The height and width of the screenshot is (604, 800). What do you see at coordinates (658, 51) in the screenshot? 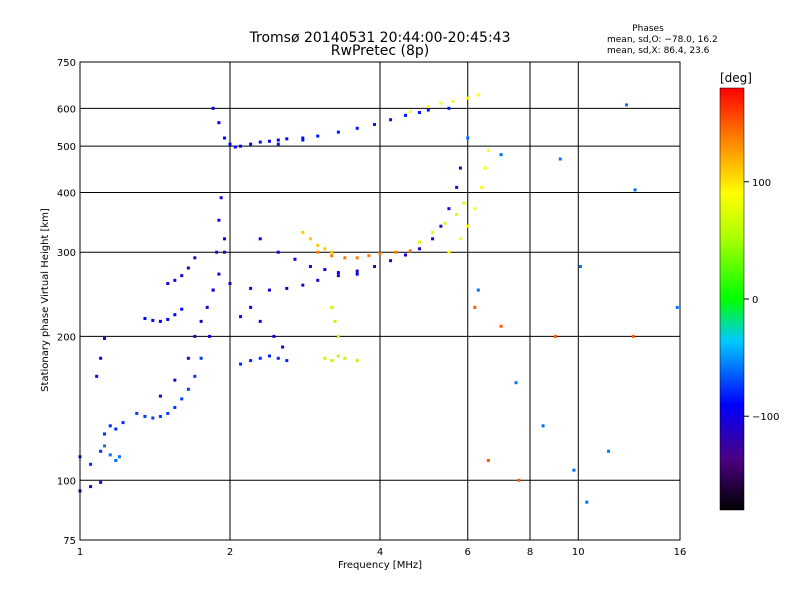
I see `stats-line-x: mean, sd,X: 86.4, 23.6` at bounding box center [658, 51].